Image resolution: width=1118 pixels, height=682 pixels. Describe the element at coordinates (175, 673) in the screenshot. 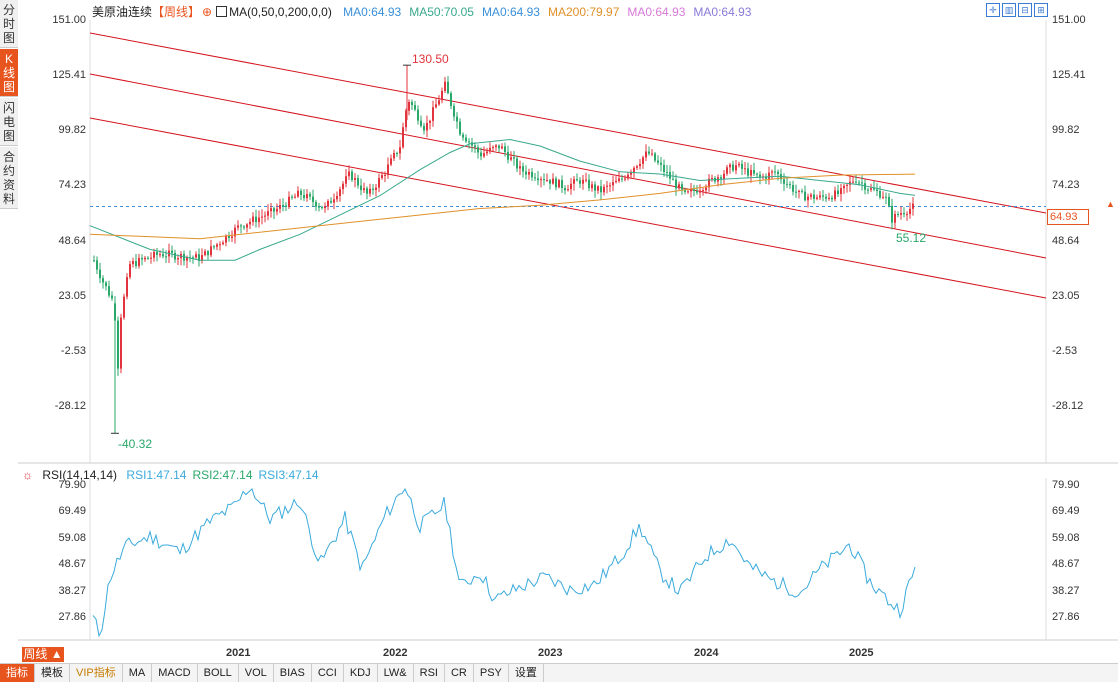

I see `indicator-tab-4: MACD` at that location.